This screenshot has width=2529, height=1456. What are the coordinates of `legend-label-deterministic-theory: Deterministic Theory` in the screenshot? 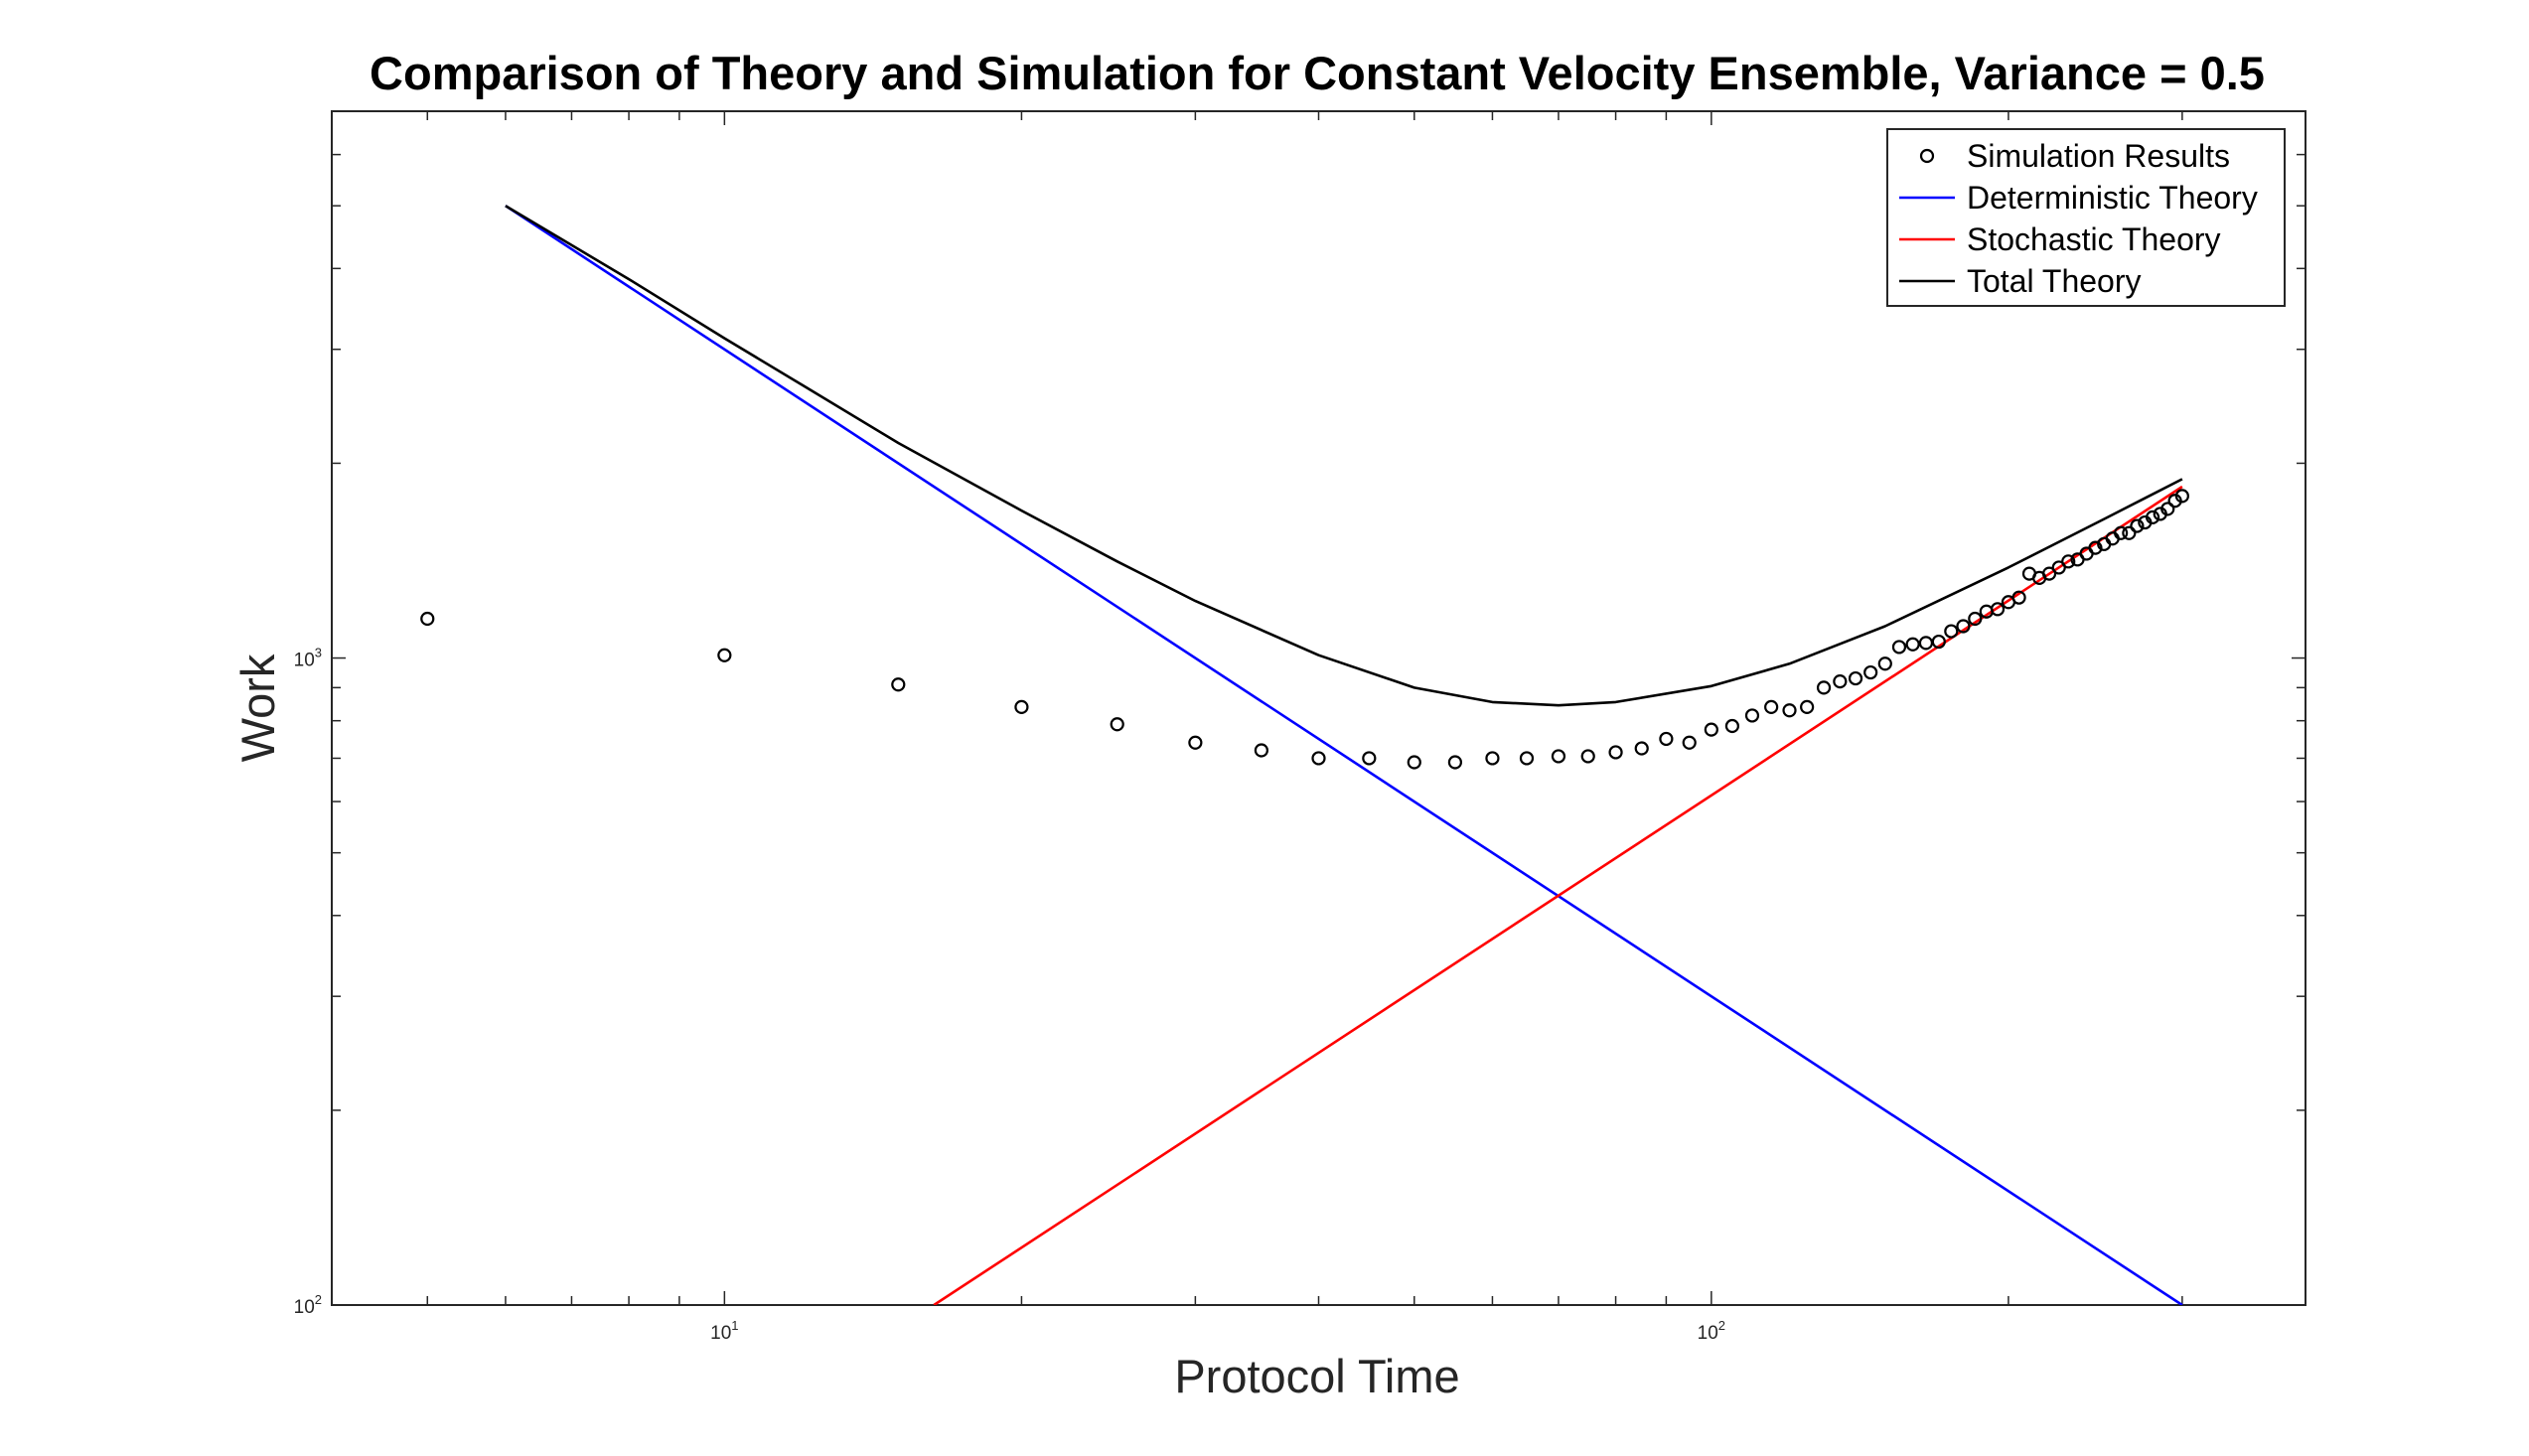 It's located at (2112, 198).